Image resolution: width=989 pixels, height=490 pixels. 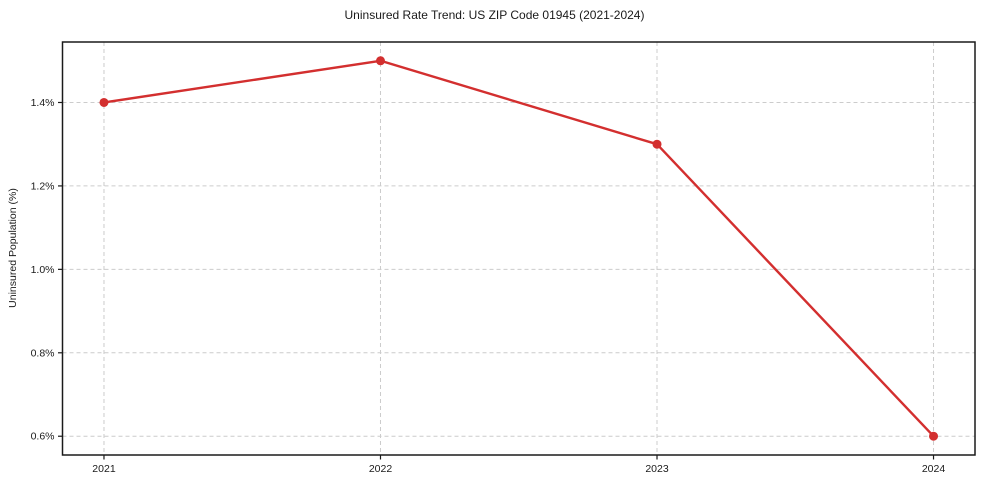 What do you see at coordinates (43, 103) in the screenshot?
I see `y-tick-label: 1.4%` at bounding box center [43, 103].